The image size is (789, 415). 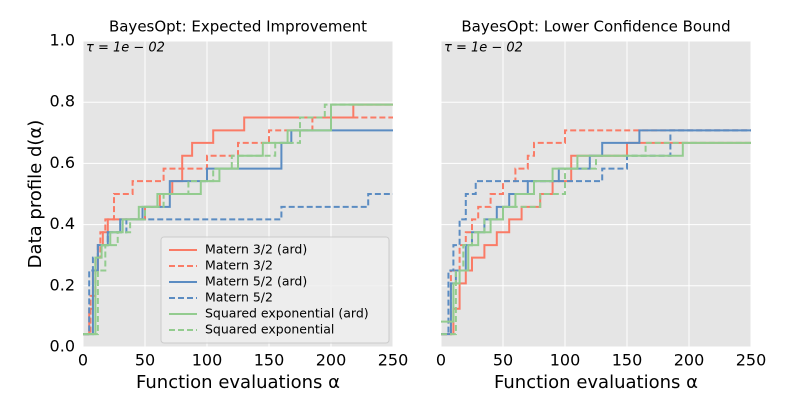 I want to click on legend-label: Matern 3/2 (ard), so click(x=256, y=249).